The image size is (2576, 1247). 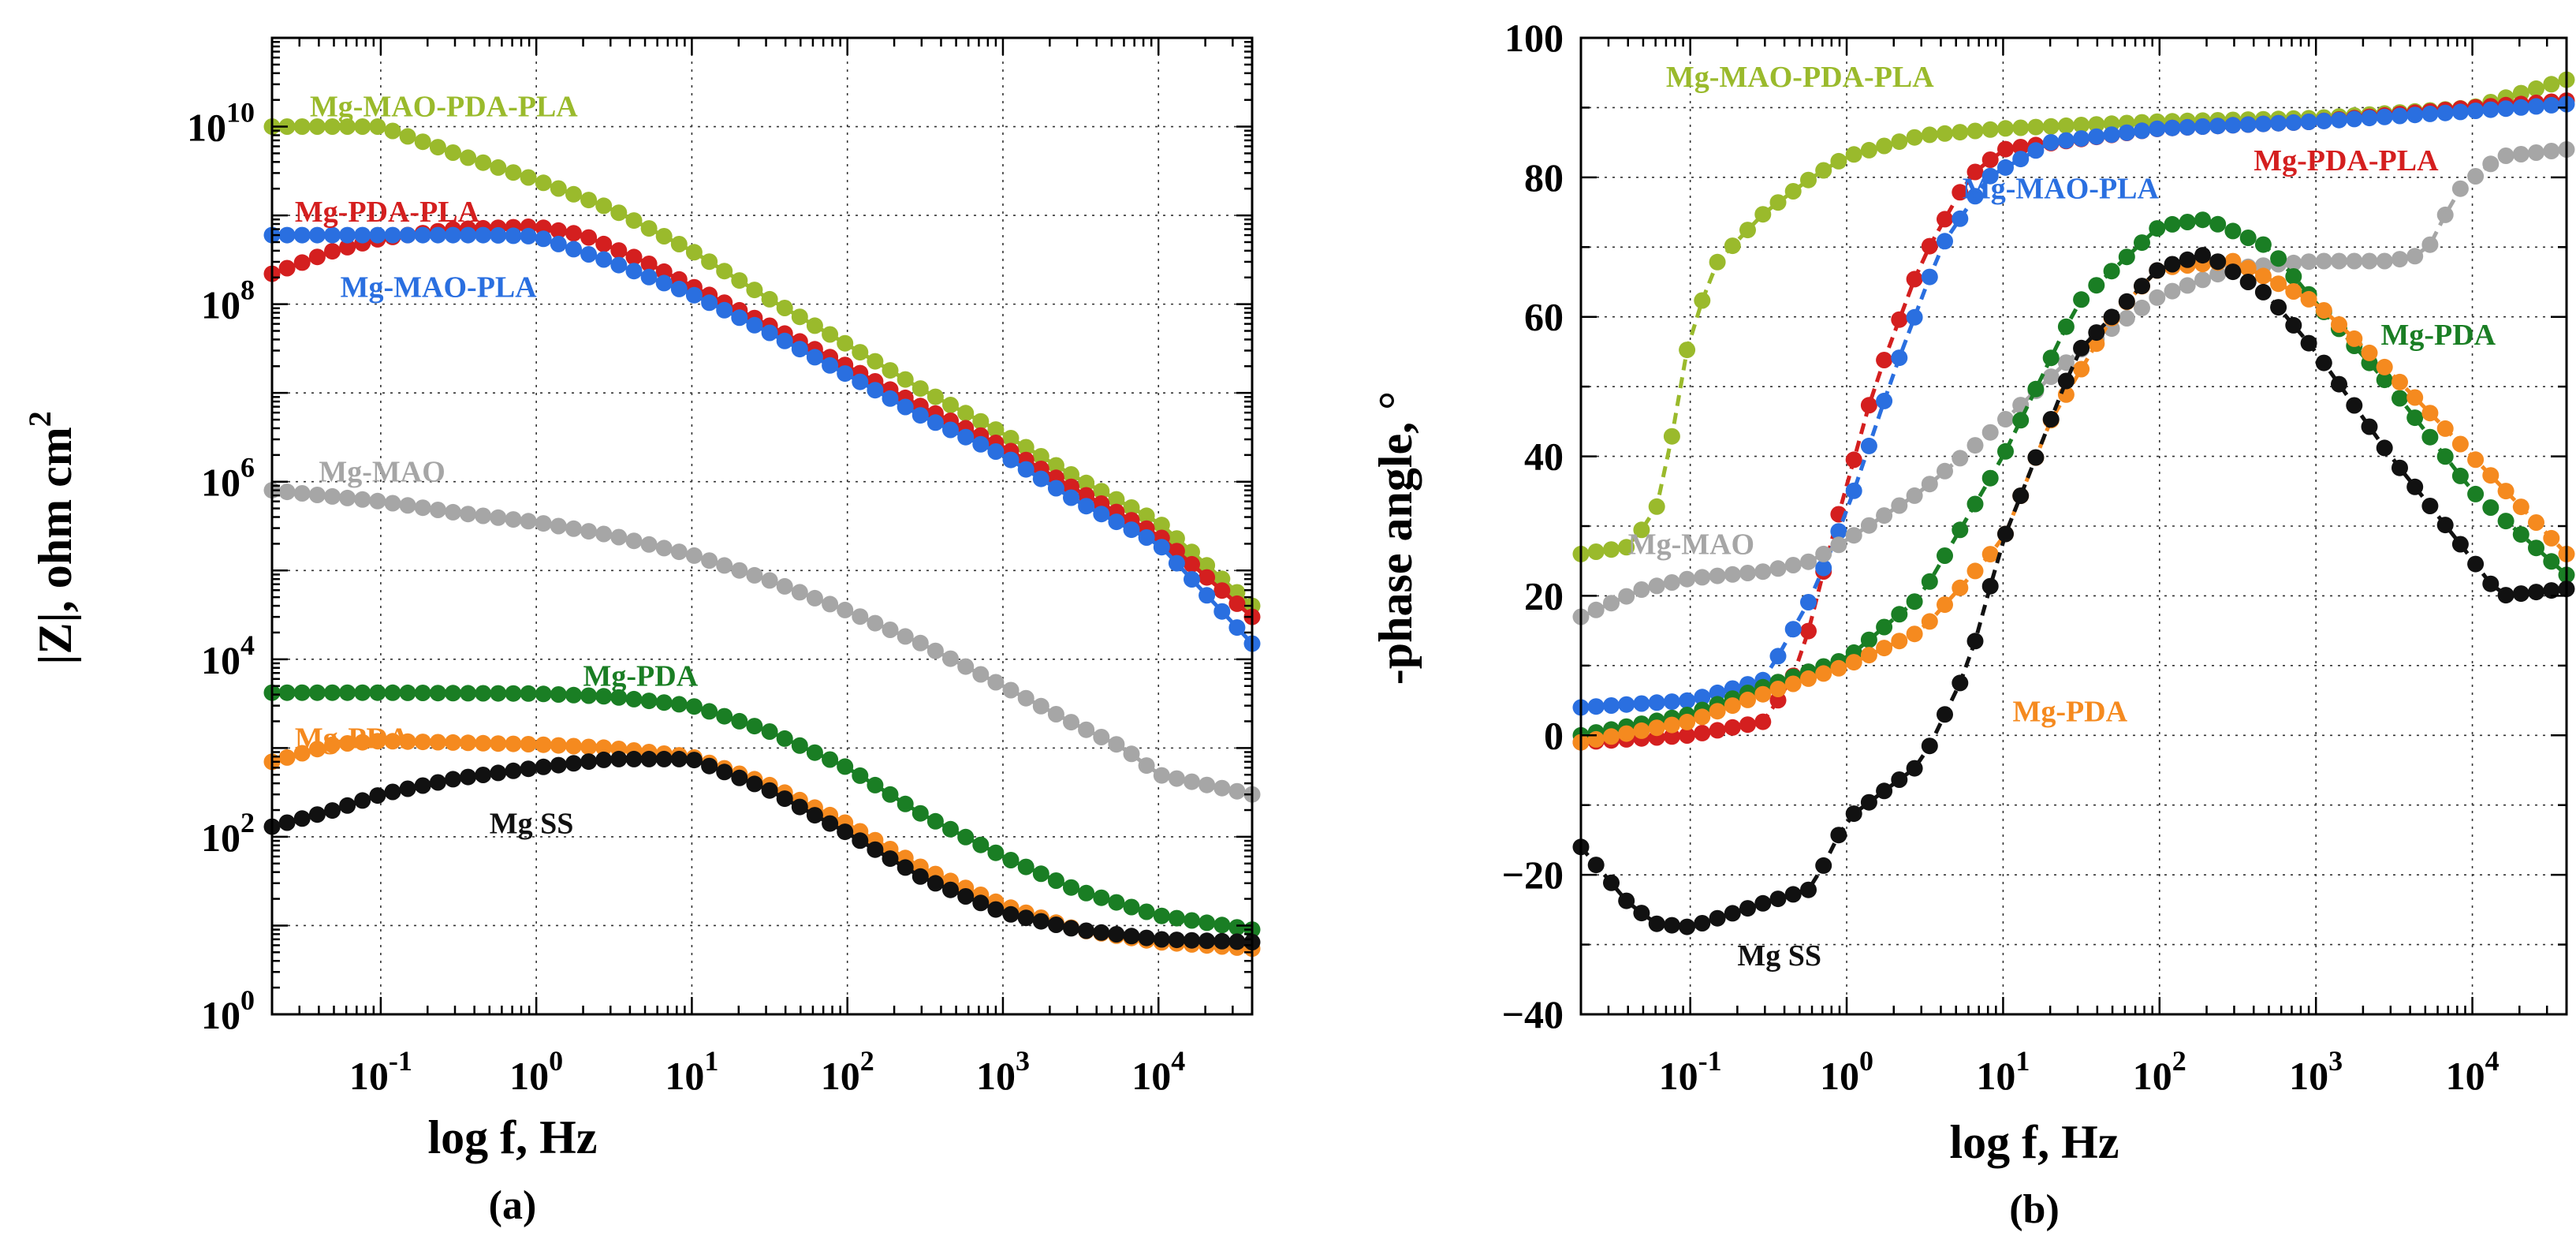 I want to click on series-label: Mg-MAO-PDA-PLA, so click(x=444, y=107).